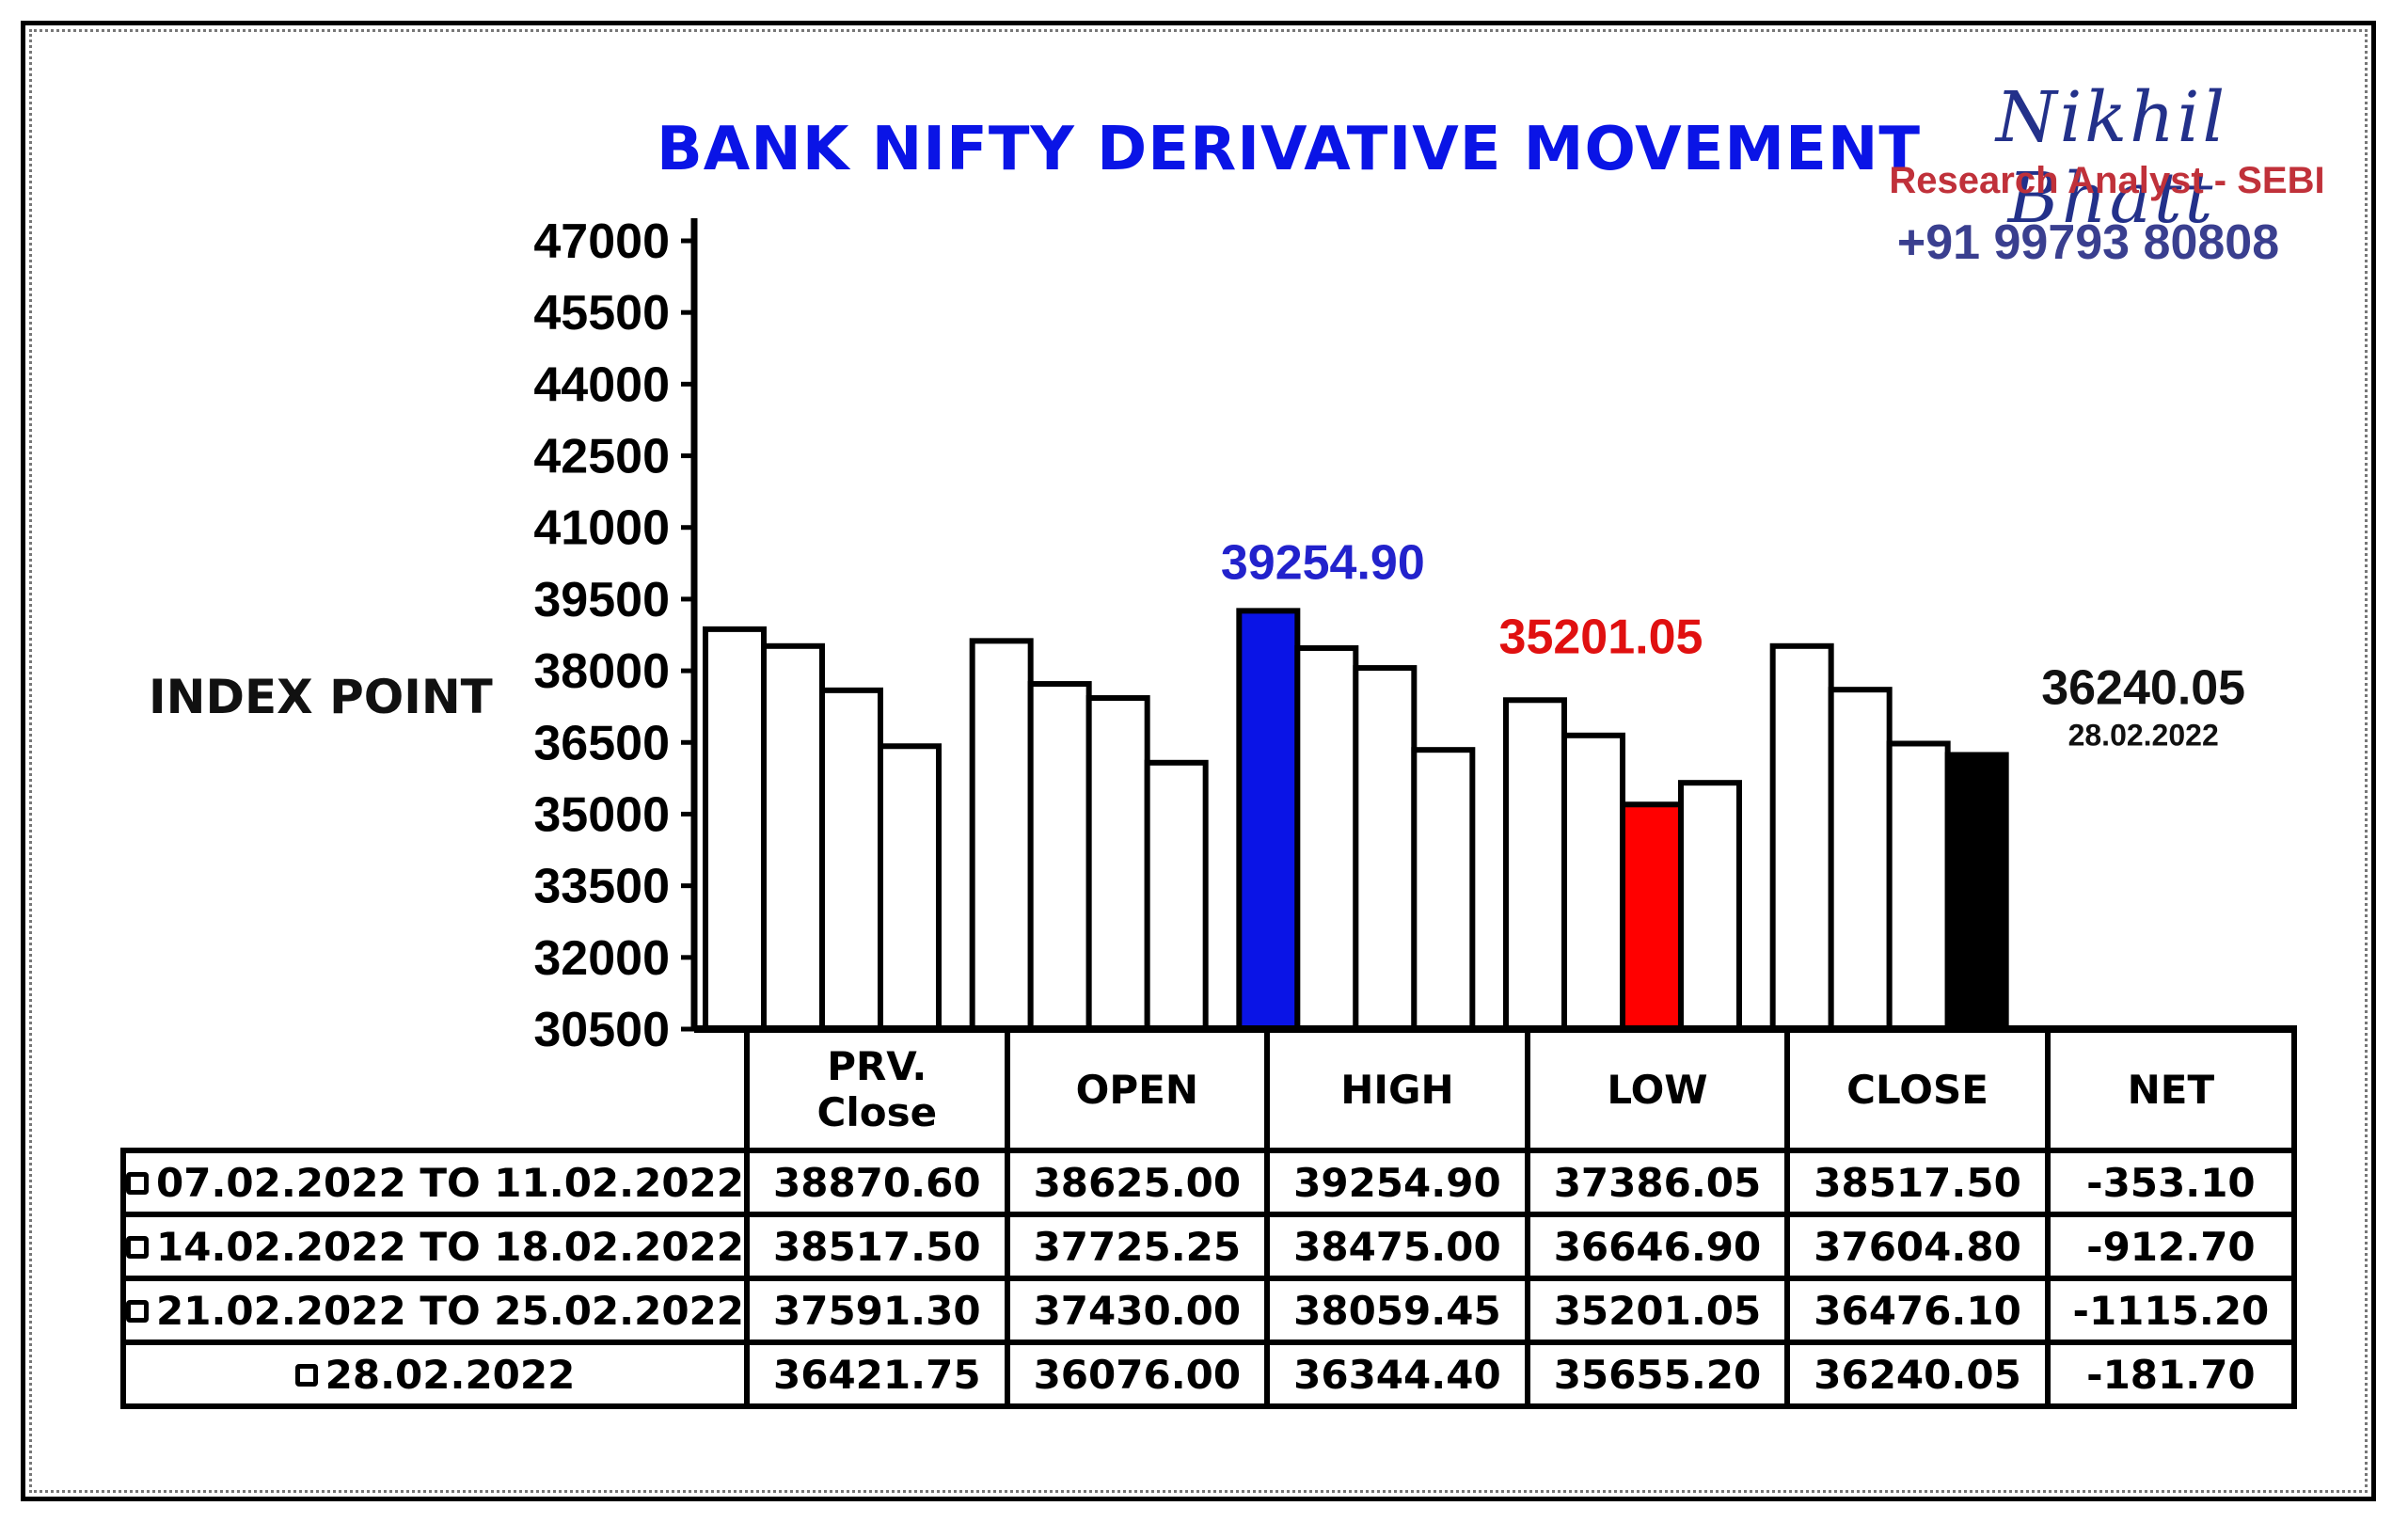 The width and height of the screenshot is (2408, 1522). Describe the element at coordinates (601, 959) in the screenshot. I see `y-tick-label: 32000` at that location.